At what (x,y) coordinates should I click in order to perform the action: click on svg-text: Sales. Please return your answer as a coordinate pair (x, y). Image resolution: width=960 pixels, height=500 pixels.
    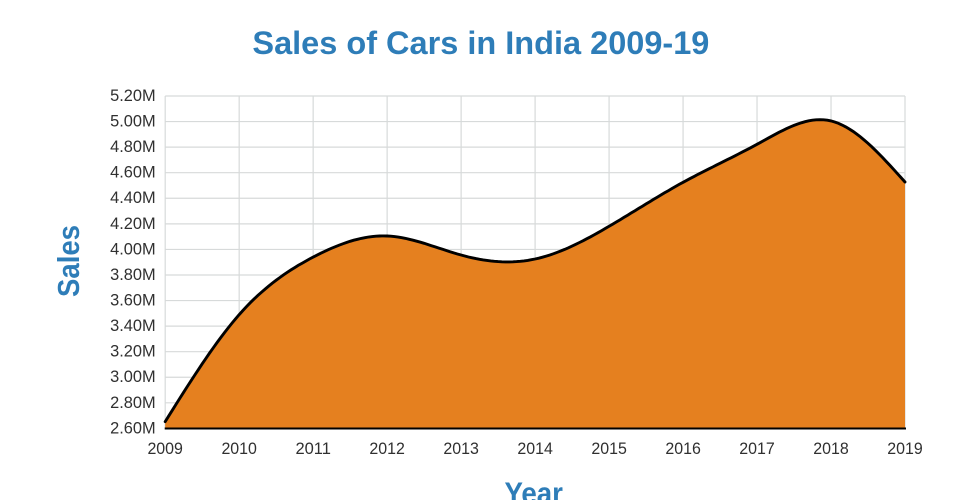
    Looking at the image, I should click on (68, 261).